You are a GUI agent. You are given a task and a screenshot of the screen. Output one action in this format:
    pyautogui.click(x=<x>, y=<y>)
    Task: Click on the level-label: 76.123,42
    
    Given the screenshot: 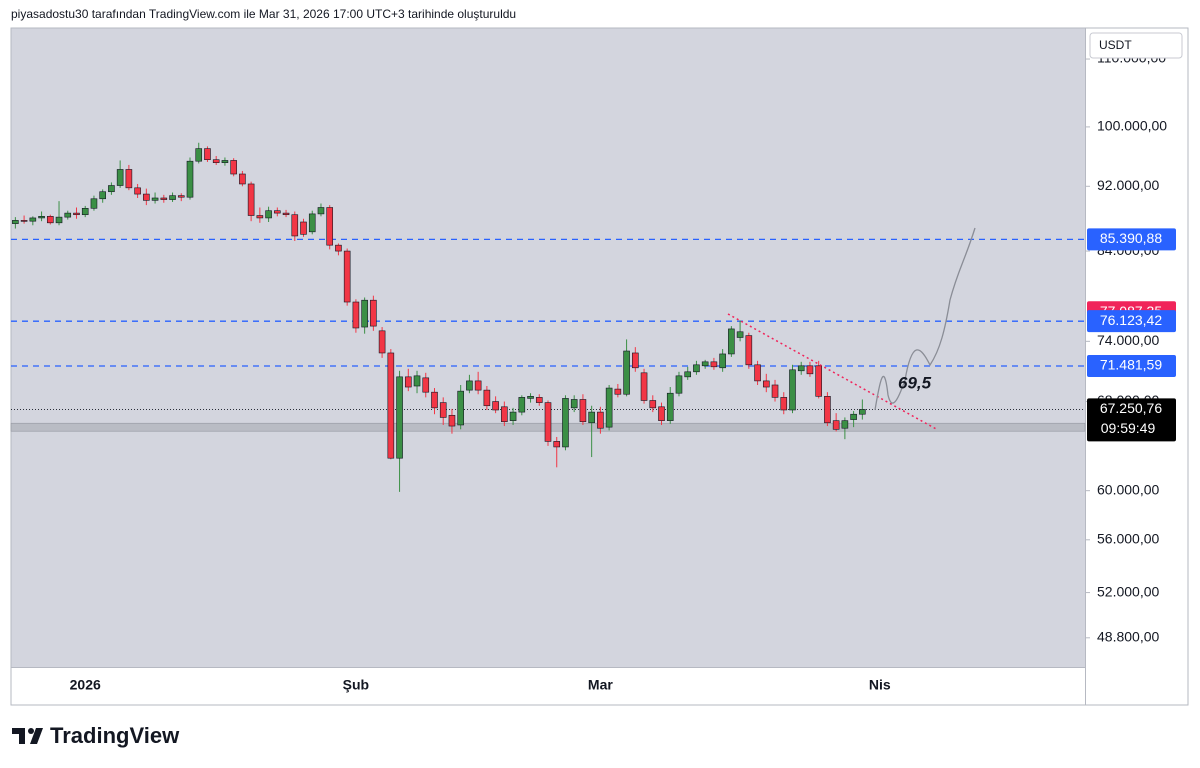 What is the action you would take?
    pyautogui.click(x=1131, y=320)
    